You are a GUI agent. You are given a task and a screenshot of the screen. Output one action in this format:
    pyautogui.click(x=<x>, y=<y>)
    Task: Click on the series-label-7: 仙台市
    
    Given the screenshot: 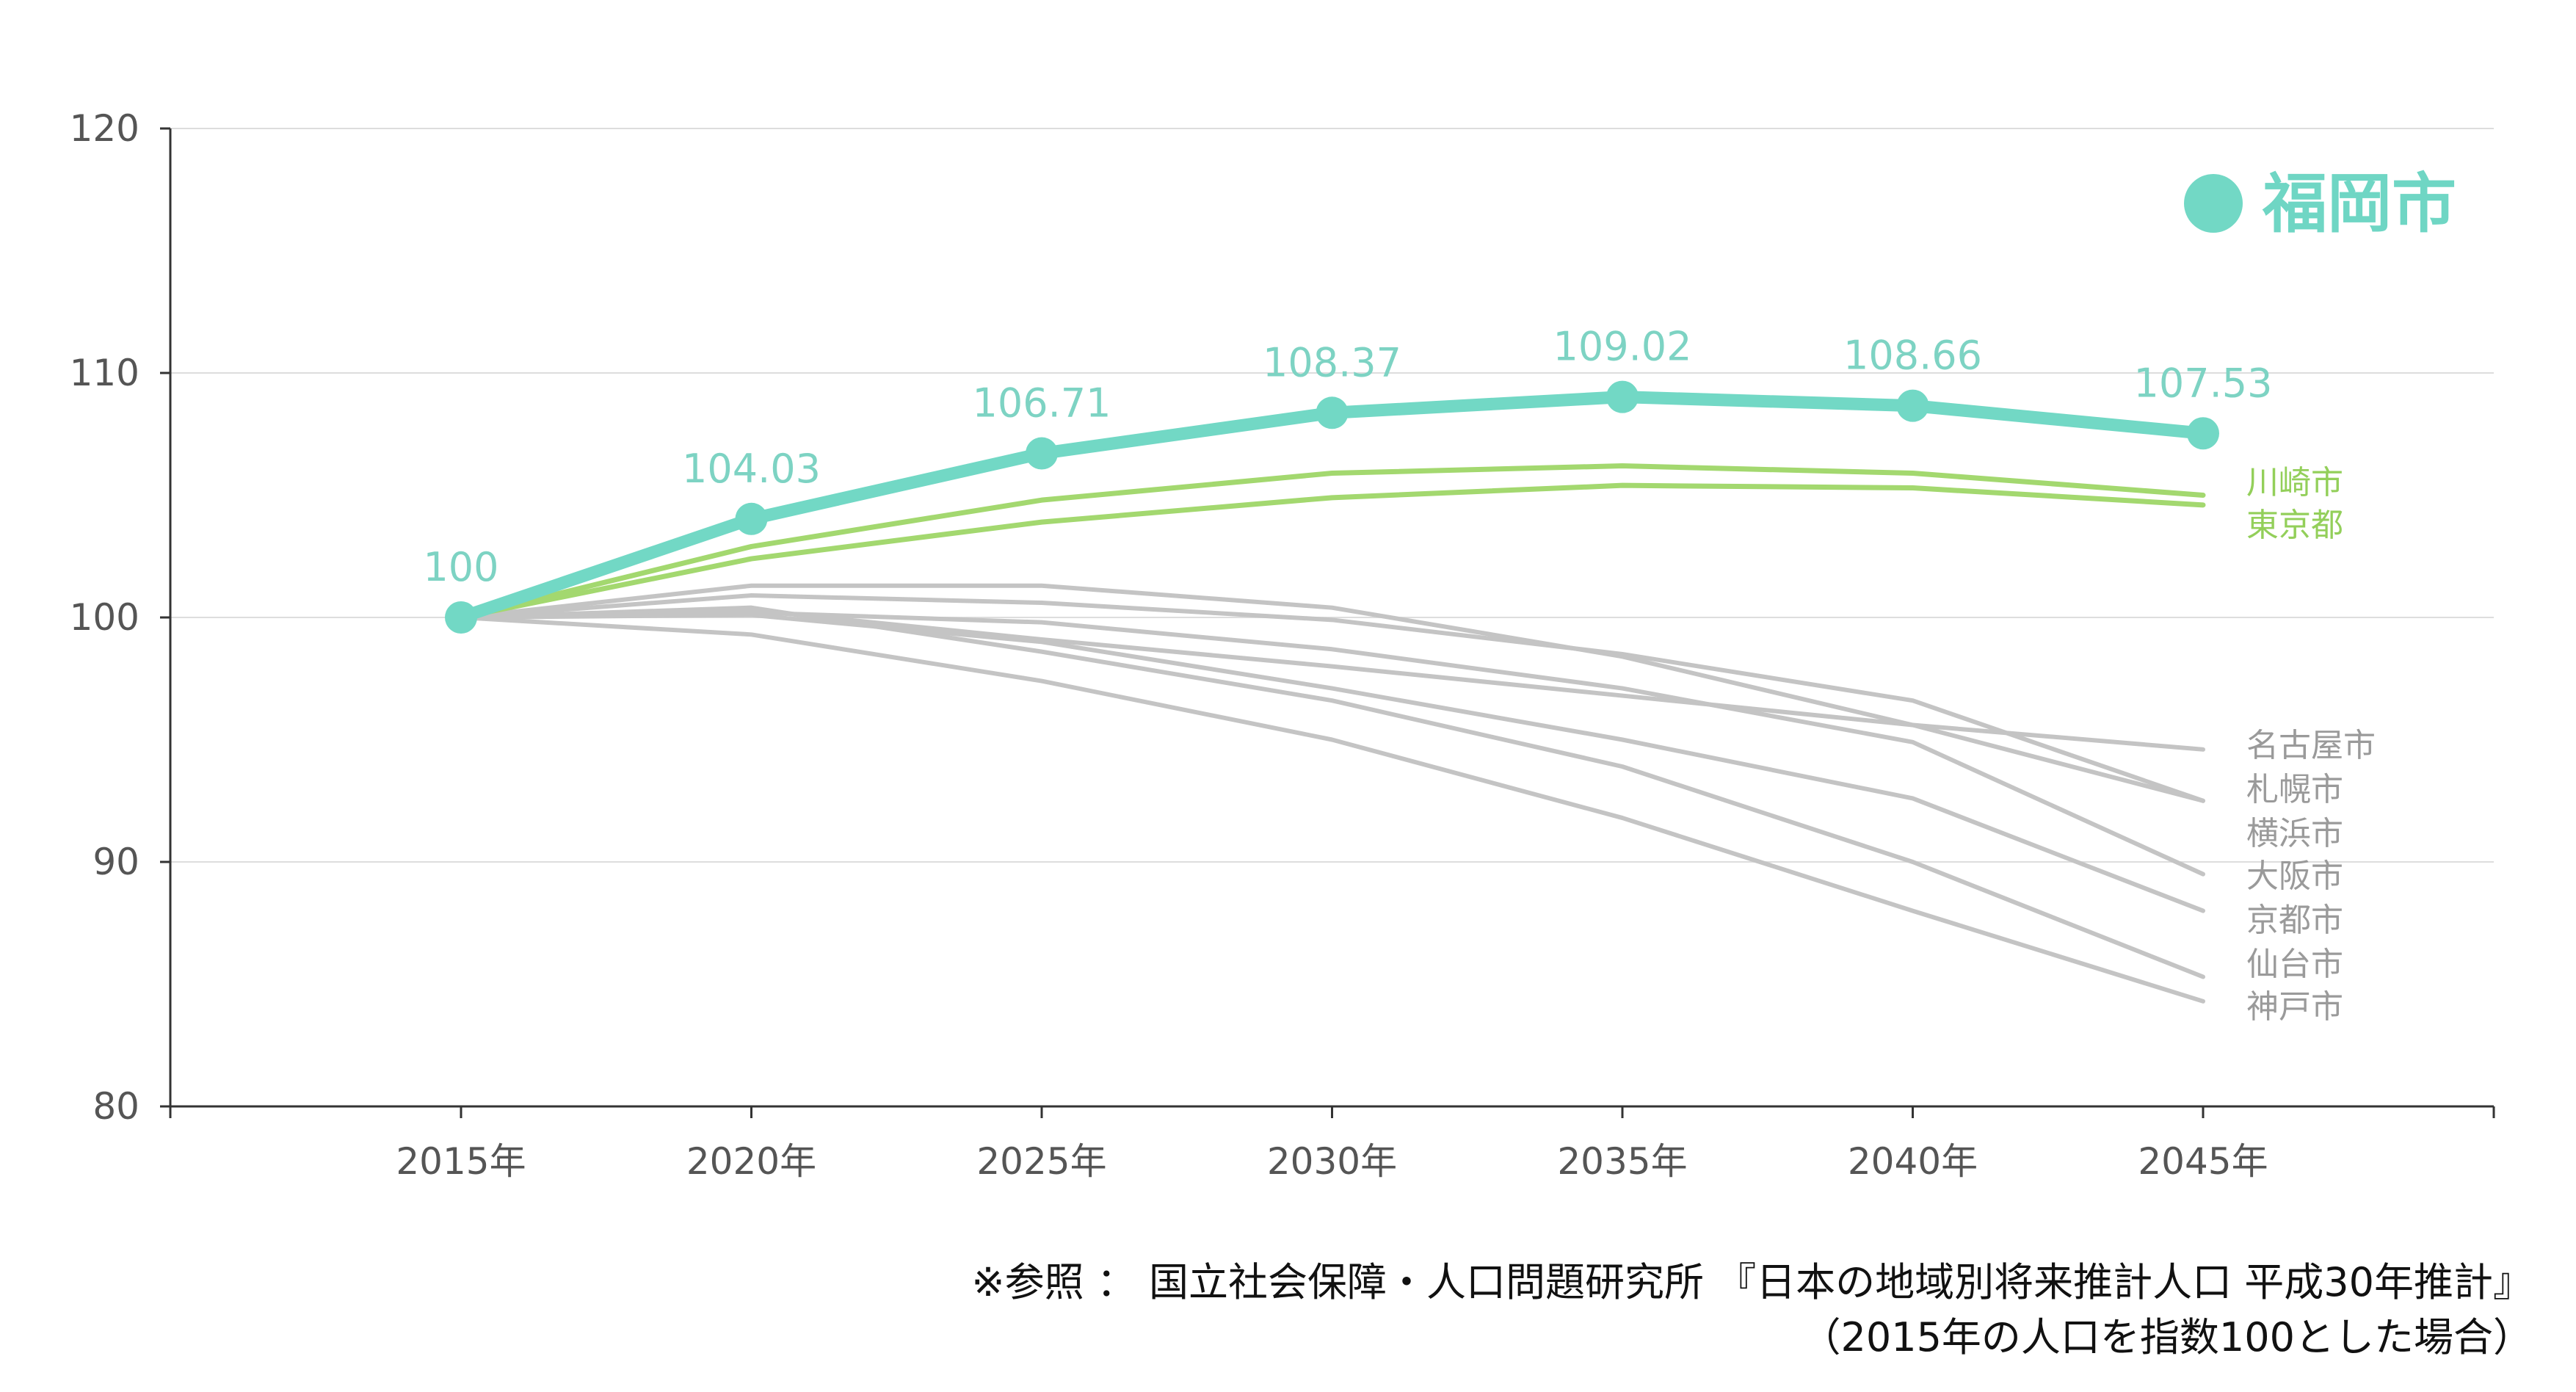 What is the action you would take?
    pyautogui.click(x=2295, y=964)
    